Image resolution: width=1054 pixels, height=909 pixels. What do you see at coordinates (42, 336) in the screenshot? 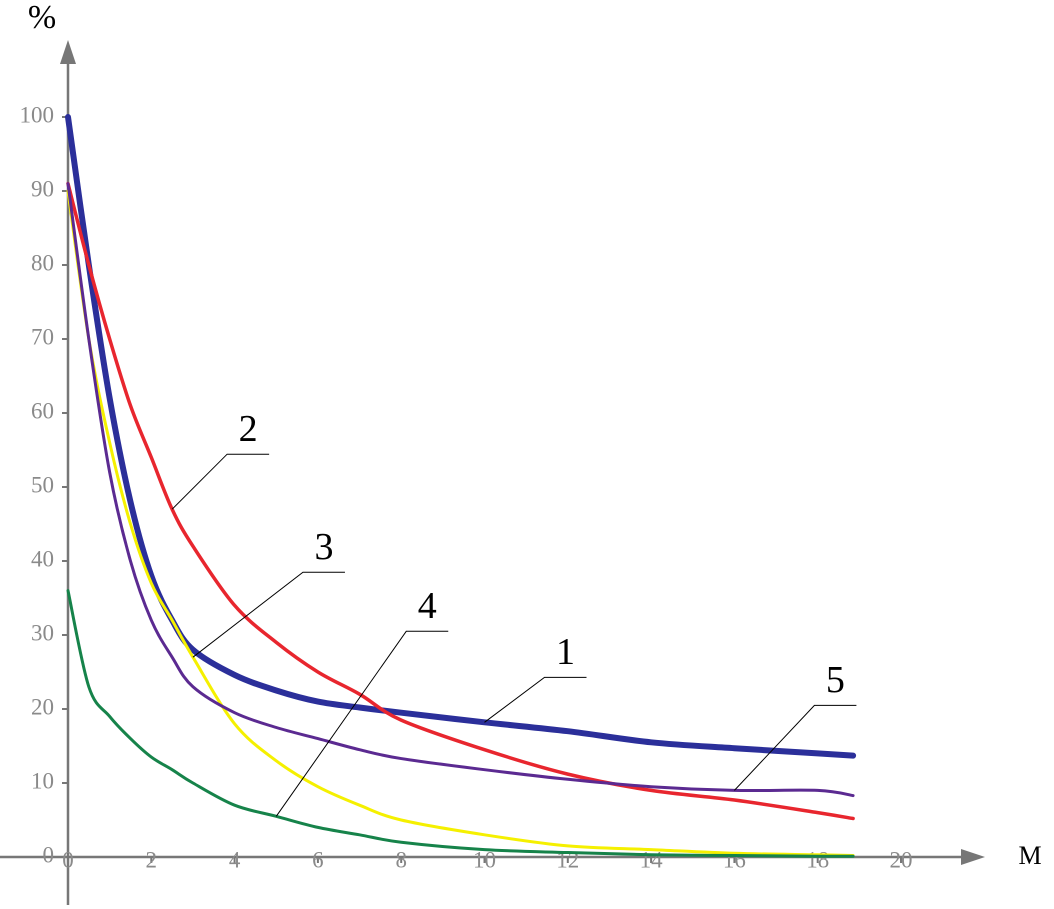
I see `y-tick-label: 70` at bounding box center [42, 336].